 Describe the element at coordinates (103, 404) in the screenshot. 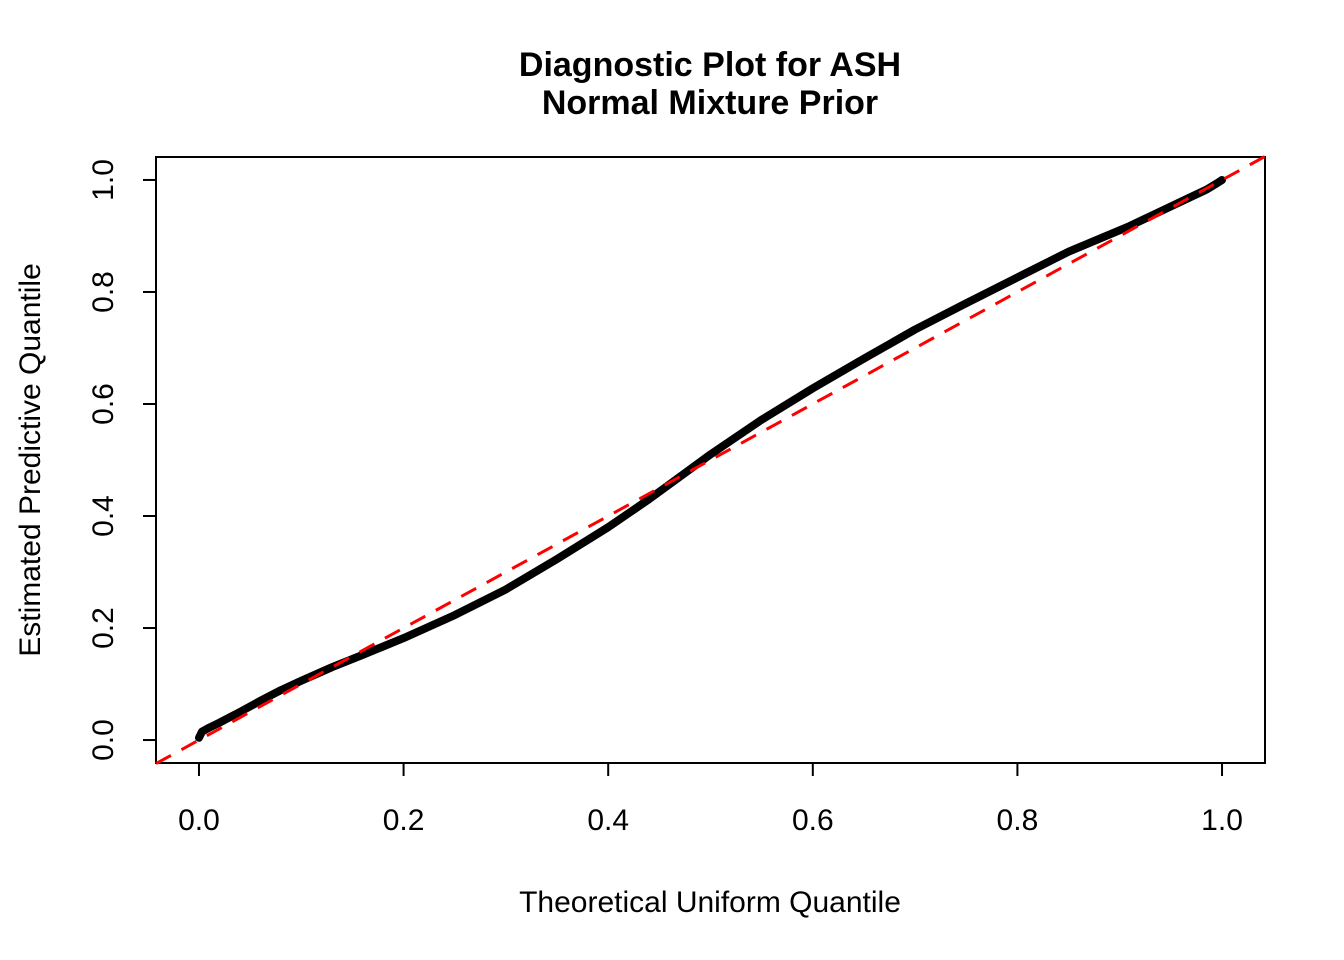

I see `y-axis-tick-label: 0.6` at that location.